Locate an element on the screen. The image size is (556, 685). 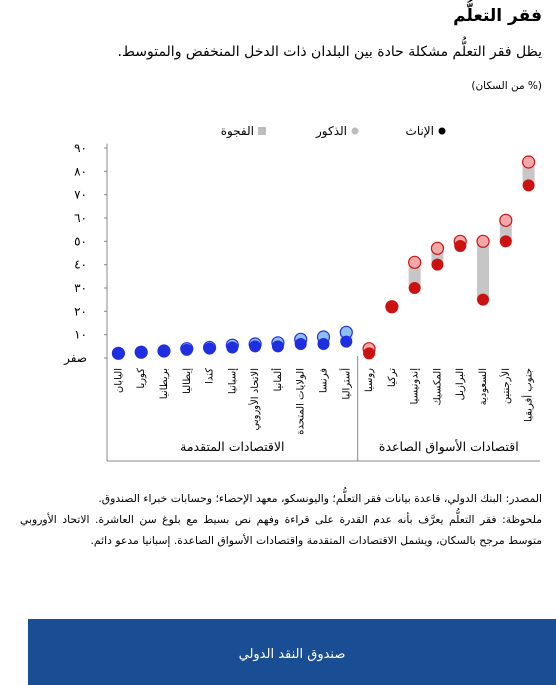
chart-title: فقر التعلُّم is located at coordinates (497, 16).